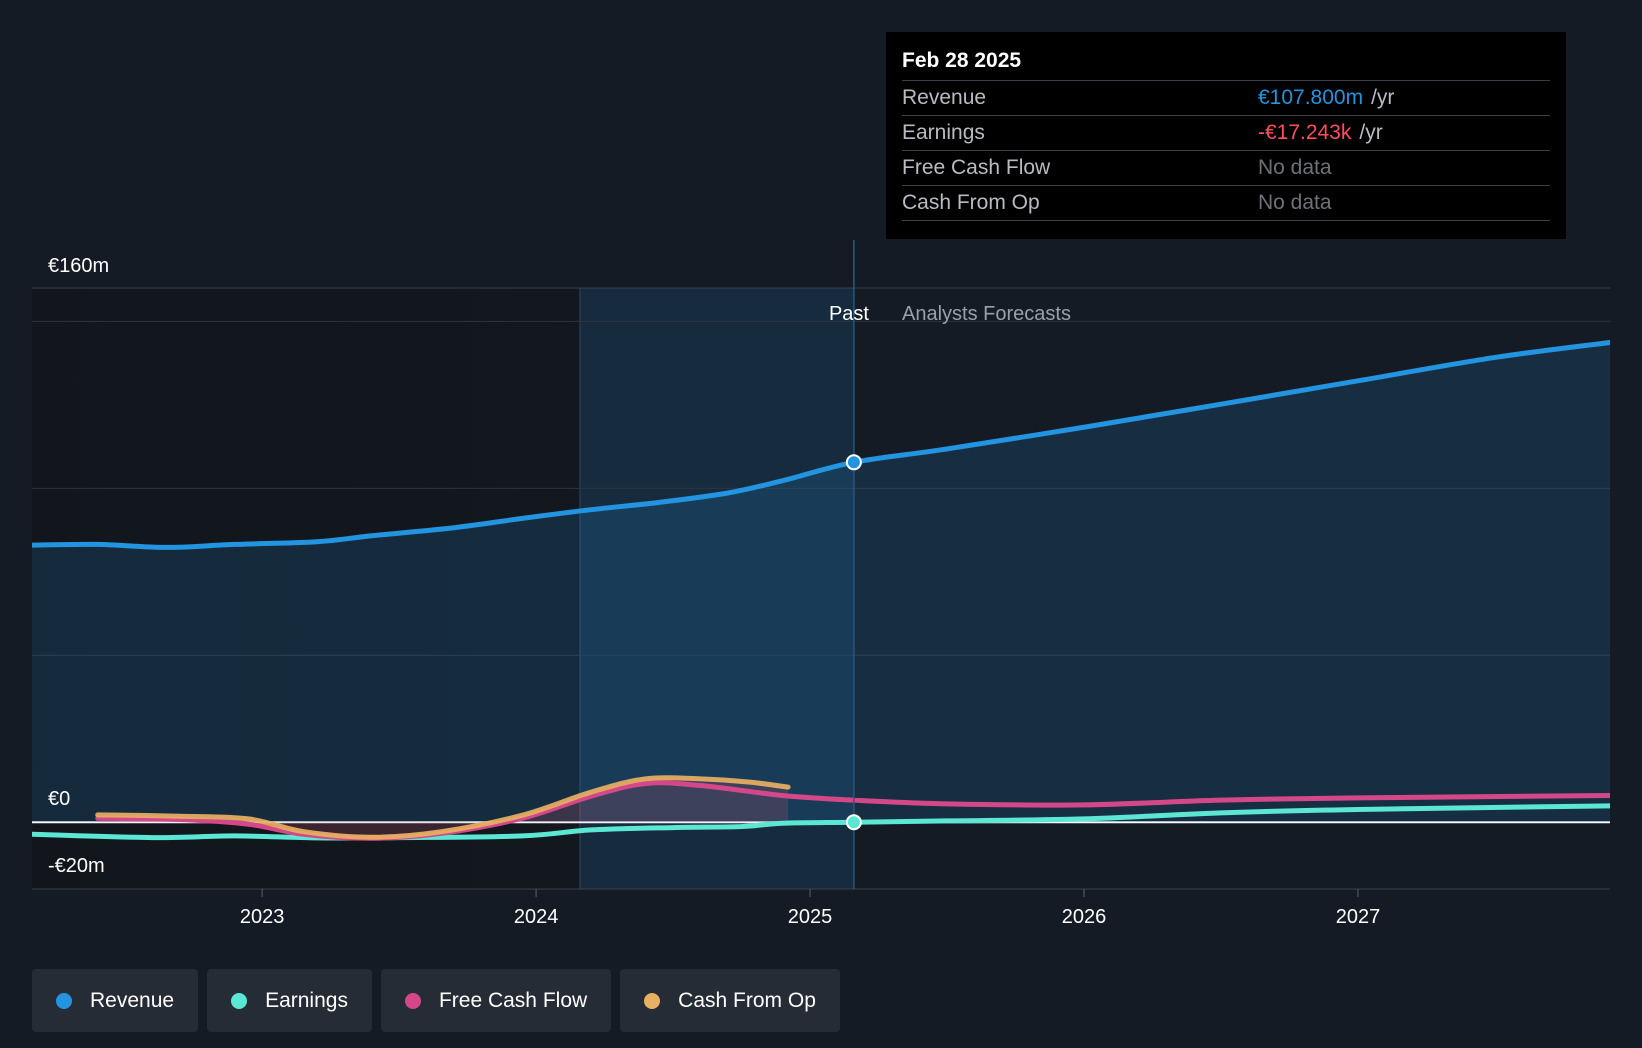  I want to click on tooltip-row-value: -€17.243k, so click(1305, 132).